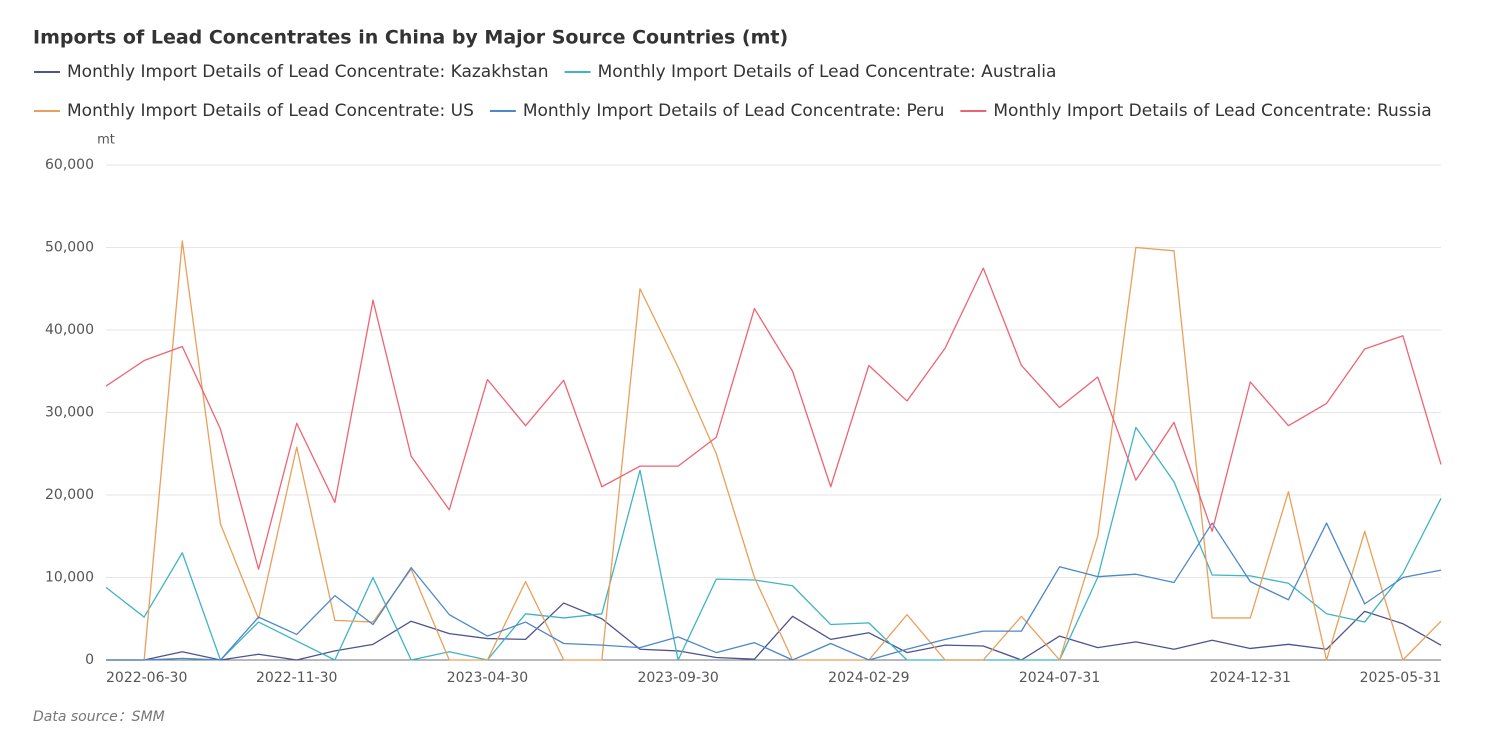 The image size is (1510, 751). Describe the element at coordinates (868, 678) in the screenshot. I see `x-tick-label: 2024-02-29` at that location.